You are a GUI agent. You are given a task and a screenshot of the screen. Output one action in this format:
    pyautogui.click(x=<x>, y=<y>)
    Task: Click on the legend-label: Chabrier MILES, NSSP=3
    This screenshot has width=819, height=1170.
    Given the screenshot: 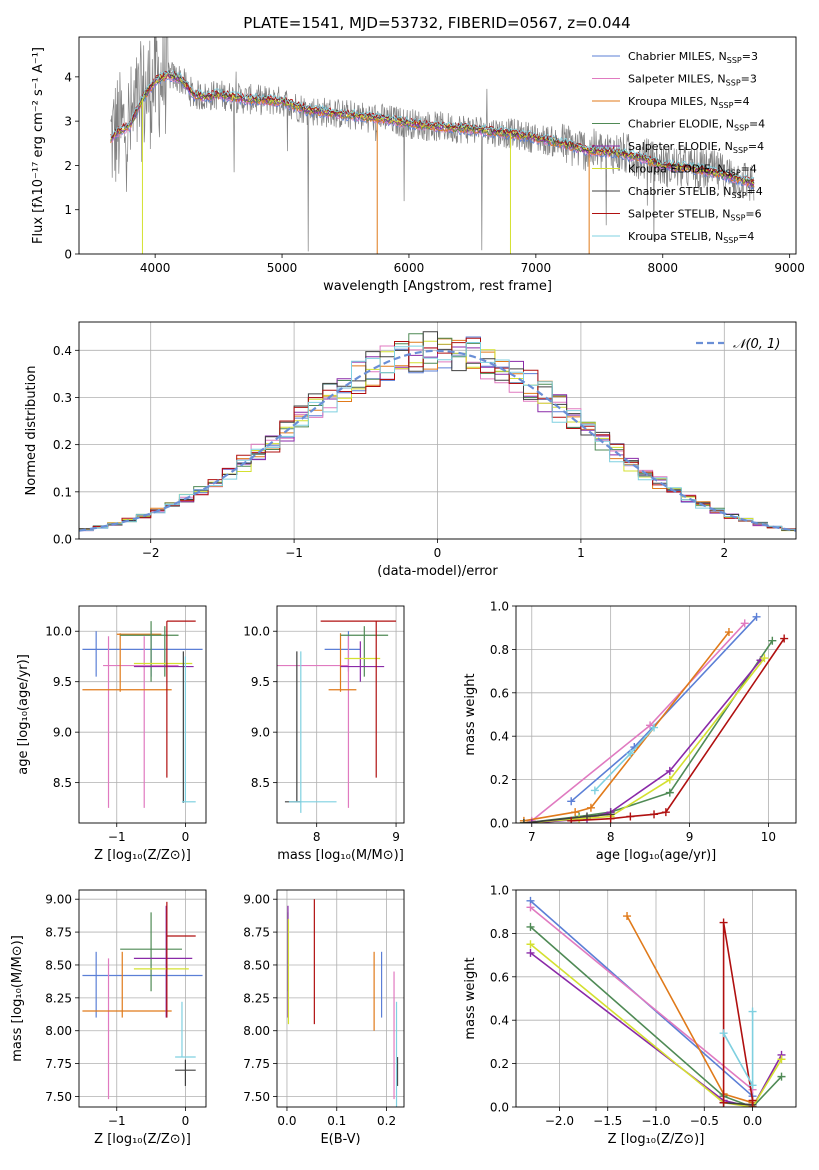 What is the action you would take?
    pyautogui.click(x=693, y=57)
    